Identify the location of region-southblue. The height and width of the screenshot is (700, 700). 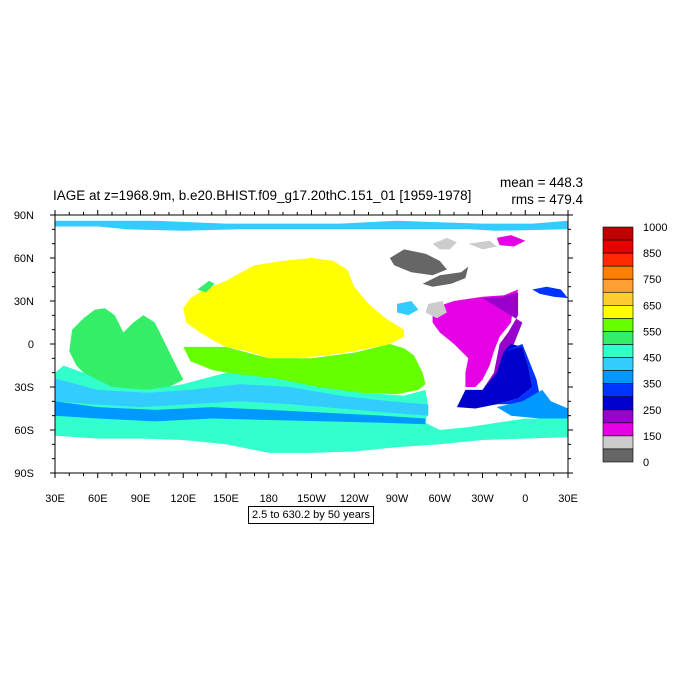
(242, 397).